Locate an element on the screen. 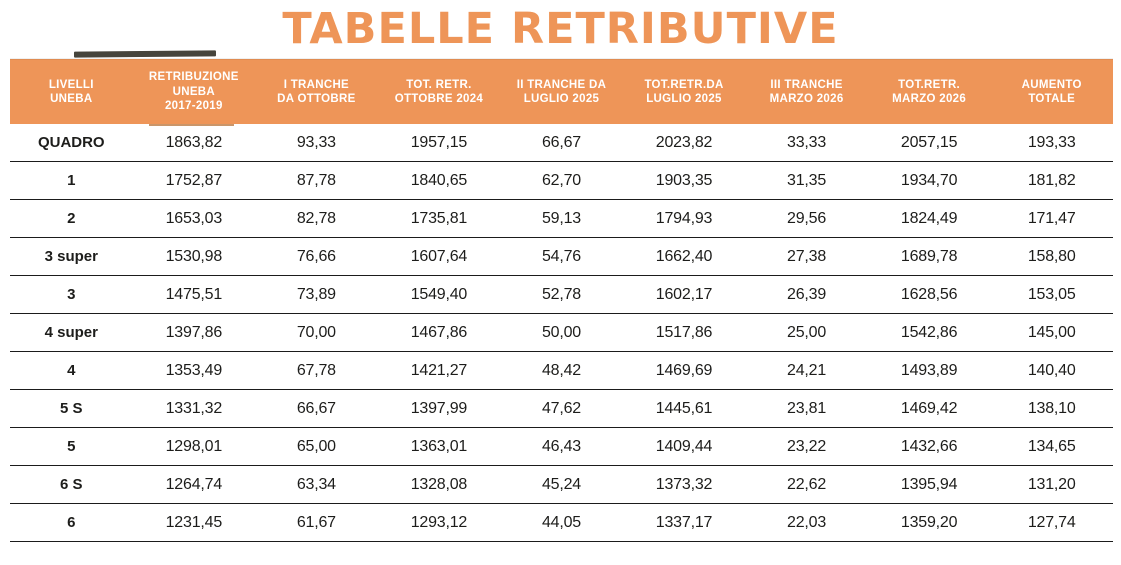  level-cell: QUADRO is located at coordinates (71, 143).